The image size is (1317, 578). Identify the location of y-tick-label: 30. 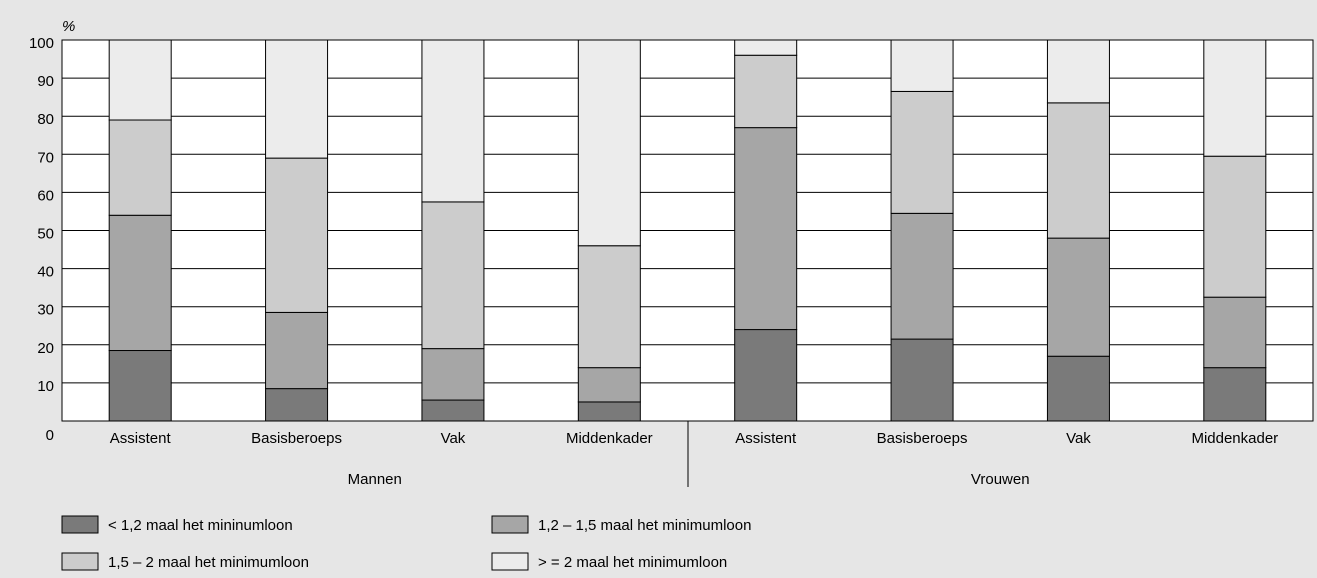
(45, 310).